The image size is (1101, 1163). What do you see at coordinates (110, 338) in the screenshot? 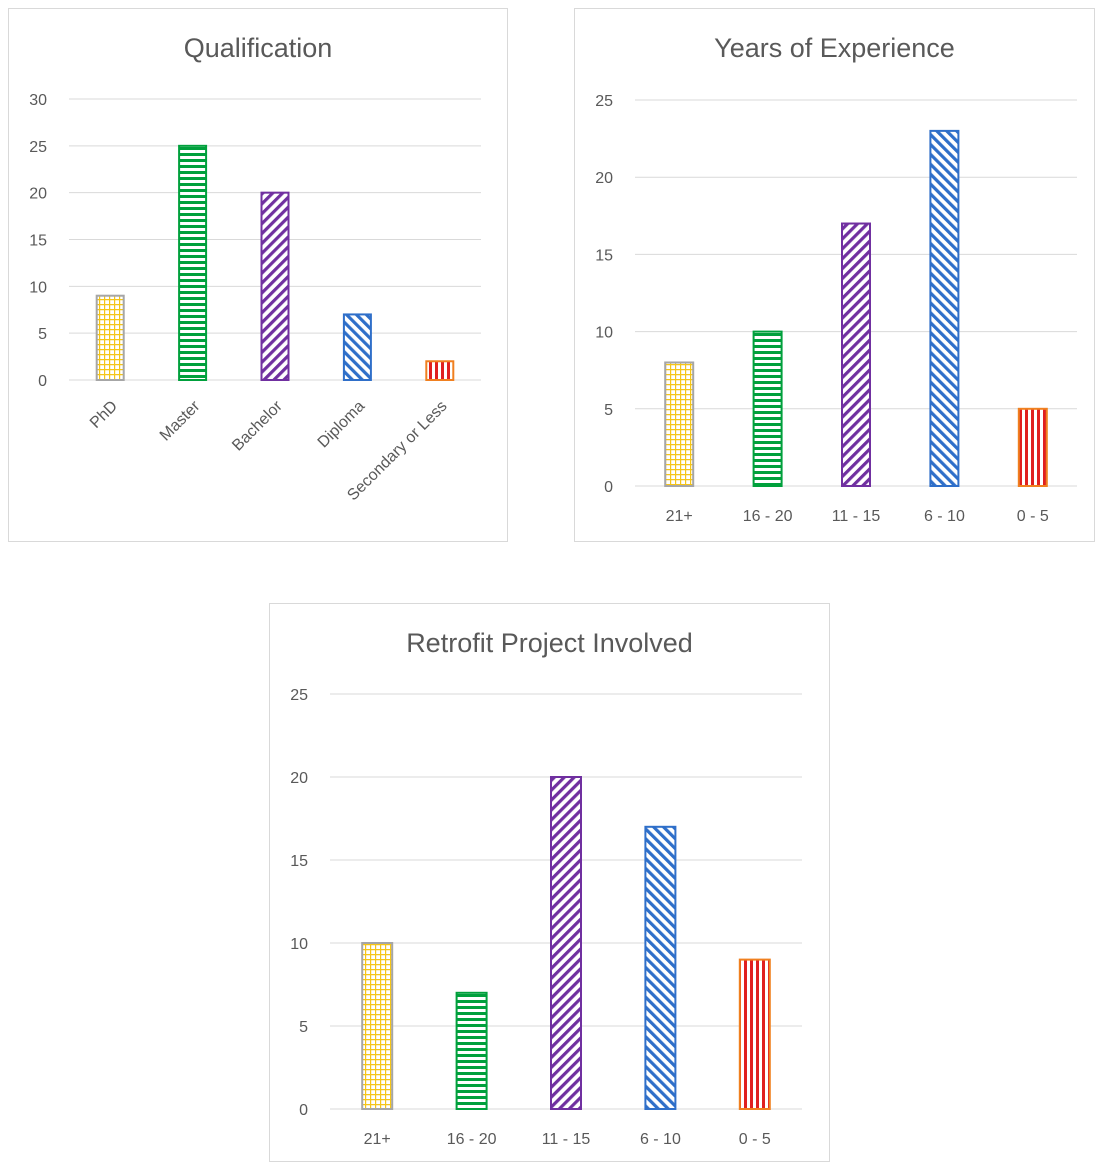
I see `bar-phd` at bounding box center [110, 338].